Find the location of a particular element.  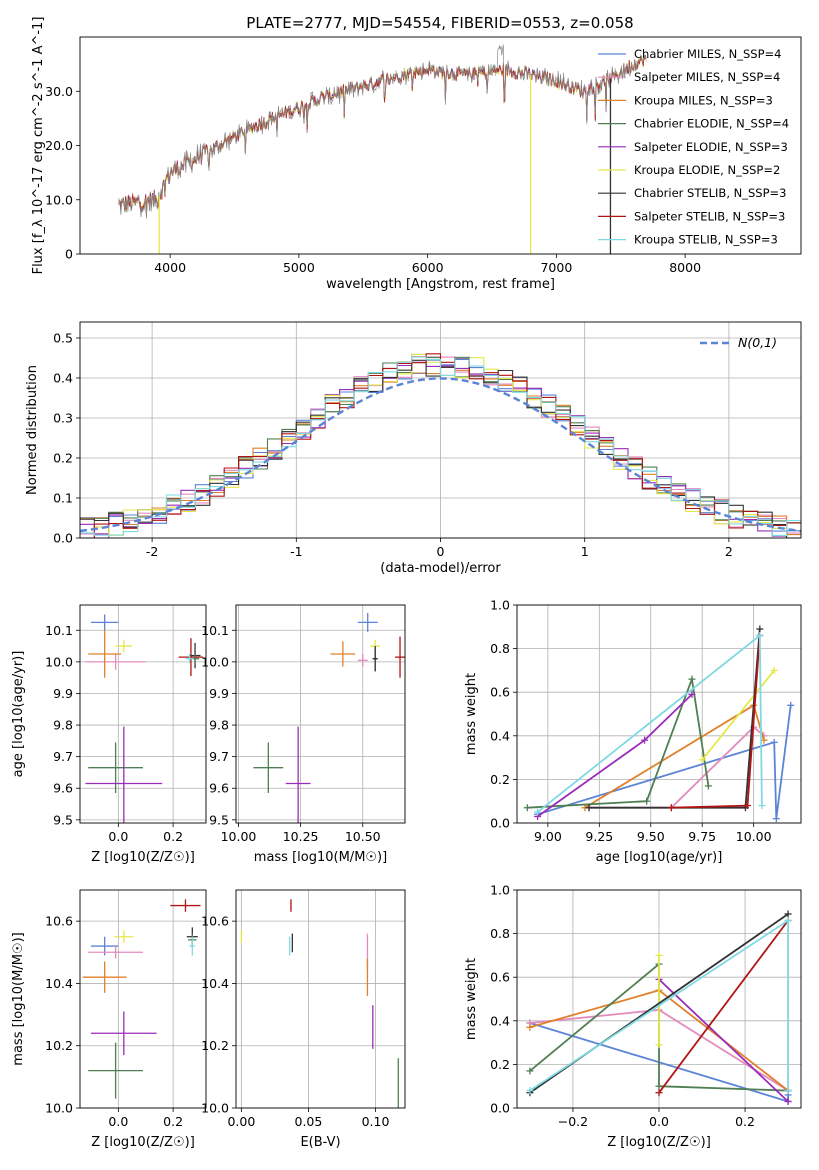

x-tick-label: 10.50 is located at coordinates (363, 836).